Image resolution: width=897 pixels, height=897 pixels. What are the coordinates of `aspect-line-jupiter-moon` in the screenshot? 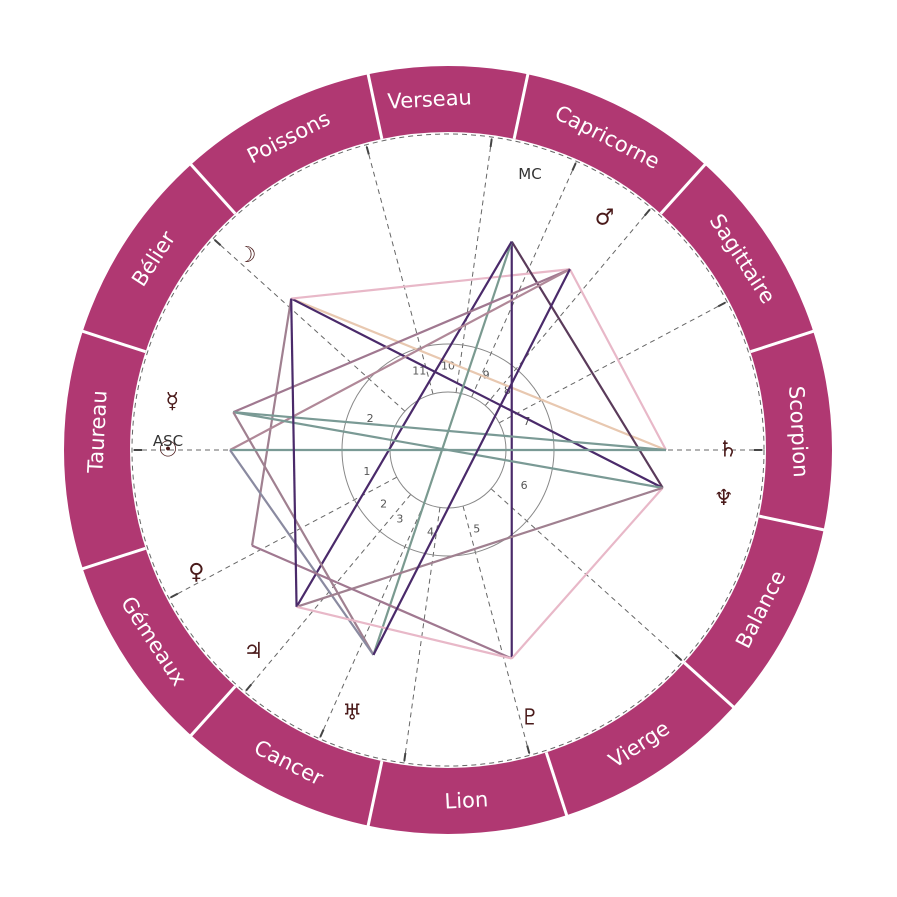 It's located at (294, 452).